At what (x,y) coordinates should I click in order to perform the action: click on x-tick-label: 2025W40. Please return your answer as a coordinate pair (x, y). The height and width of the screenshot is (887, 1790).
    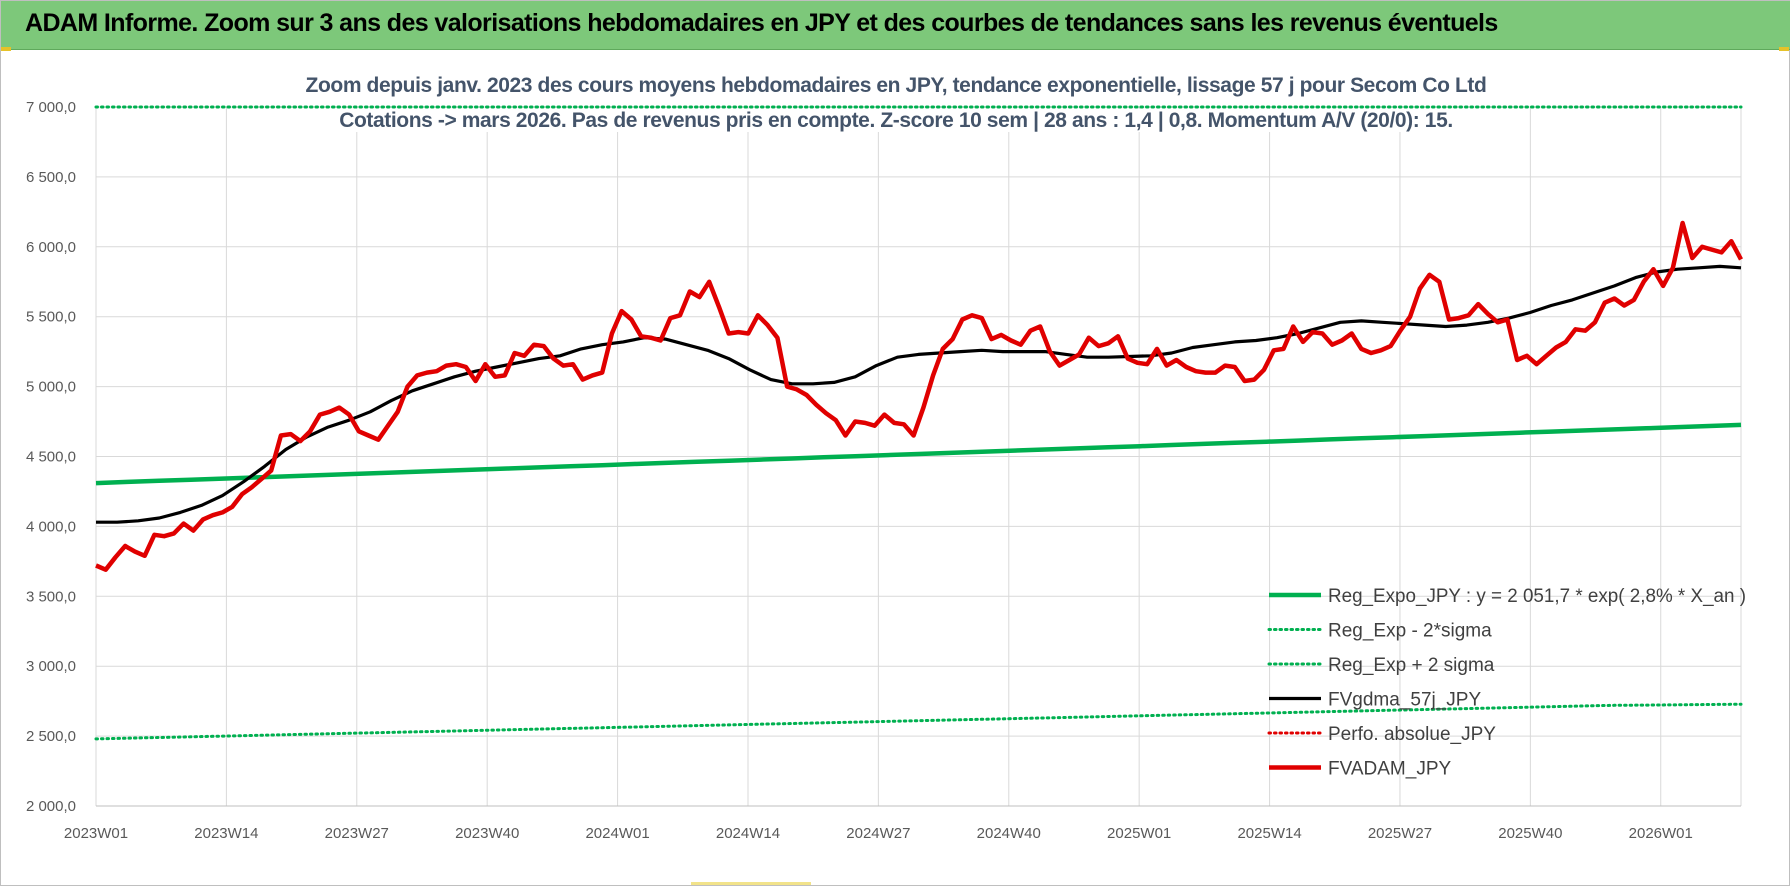
    Looking at the image, I should click on (1530, 833).